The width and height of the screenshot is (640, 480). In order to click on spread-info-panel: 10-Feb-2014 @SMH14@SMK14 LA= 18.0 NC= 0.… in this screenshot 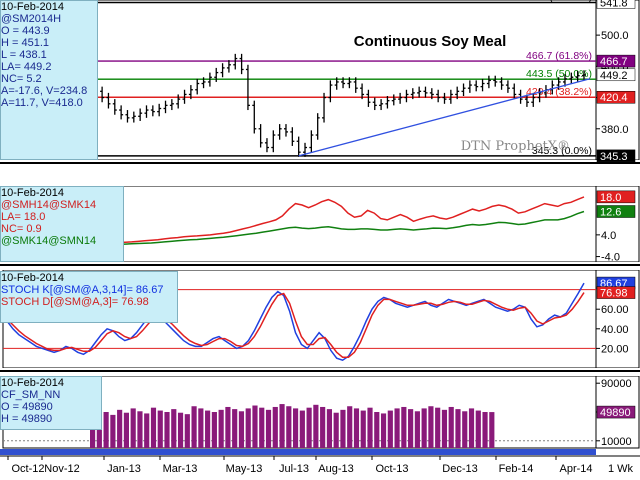, I will do `click(62, 224)`.